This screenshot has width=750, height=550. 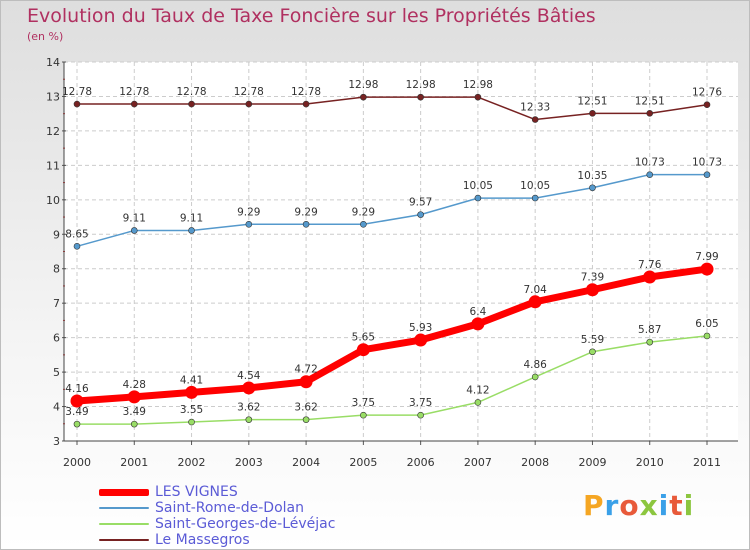 What do you see at coordinates (707, 462) in the screenshot?
I see `x-tick-label: 2011` at bounding box center [707, 462].